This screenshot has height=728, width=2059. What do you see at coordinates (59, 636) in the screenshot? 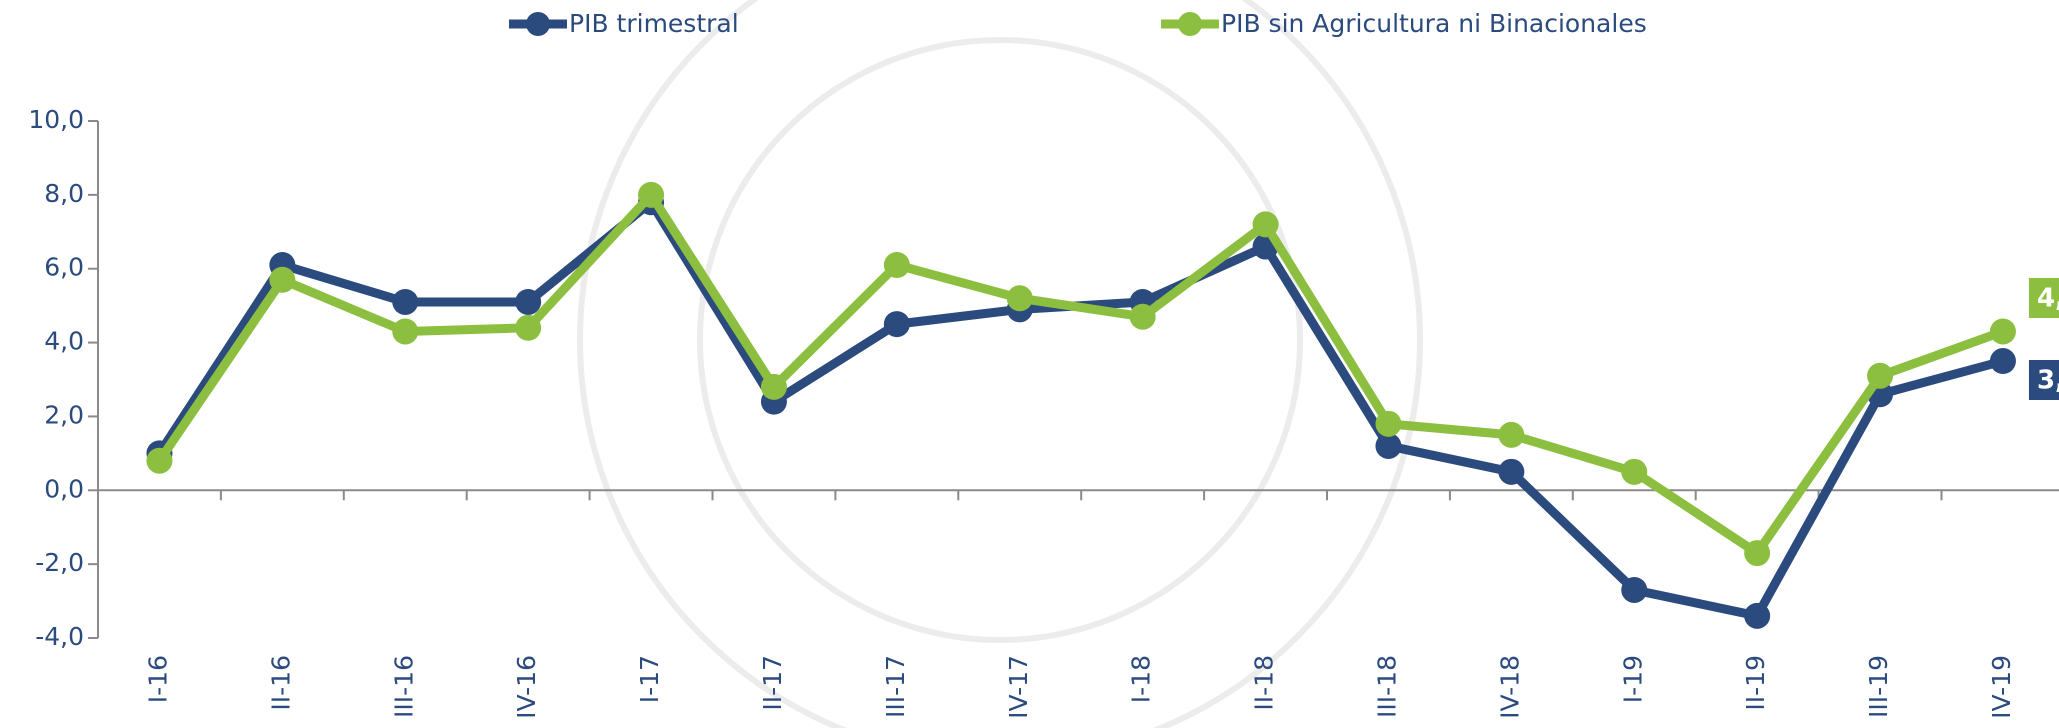
I see `y-tick-label: -4,0` at bounding box center [59, 636].